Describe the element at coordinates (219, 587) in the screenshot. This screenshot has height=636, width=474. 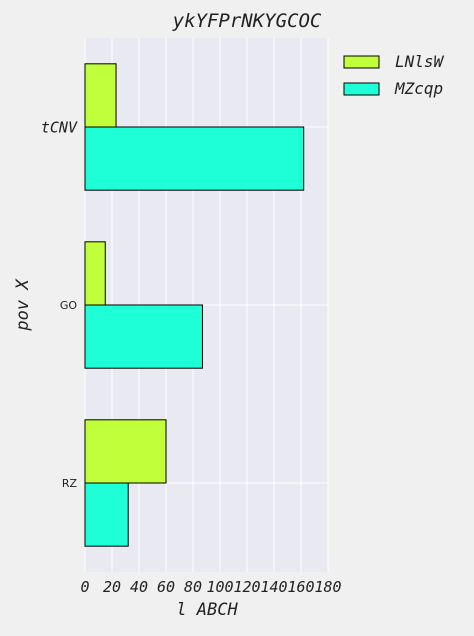
I see `x-tick-label: 100` at that location.